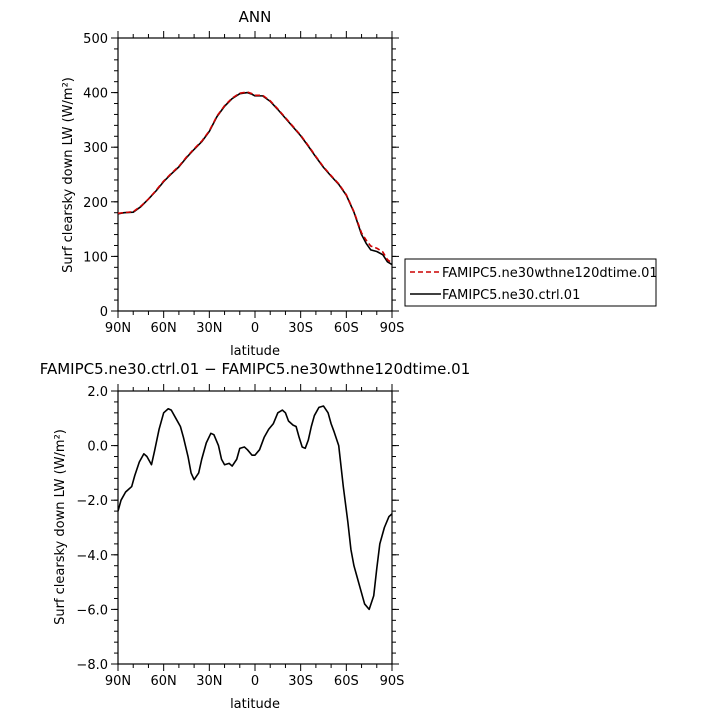 The image size is (704, 716). What do you see at coordinates (118, 681) in the screenshot?
I see `bottom-x-tick-label: 90N` at bounding box center [118, 681].